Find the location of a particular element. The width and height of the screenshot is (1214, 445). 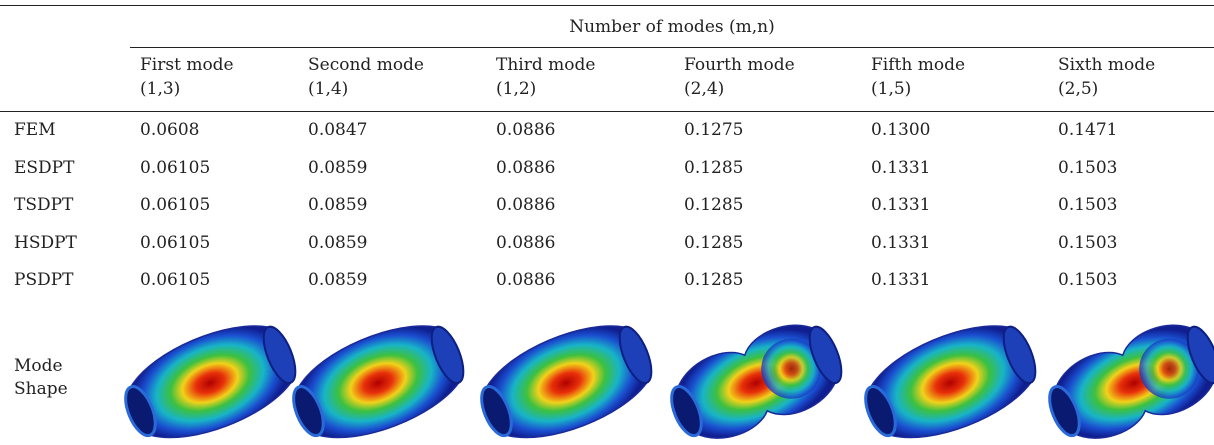

header-rule is located at coordinates (672, 47).